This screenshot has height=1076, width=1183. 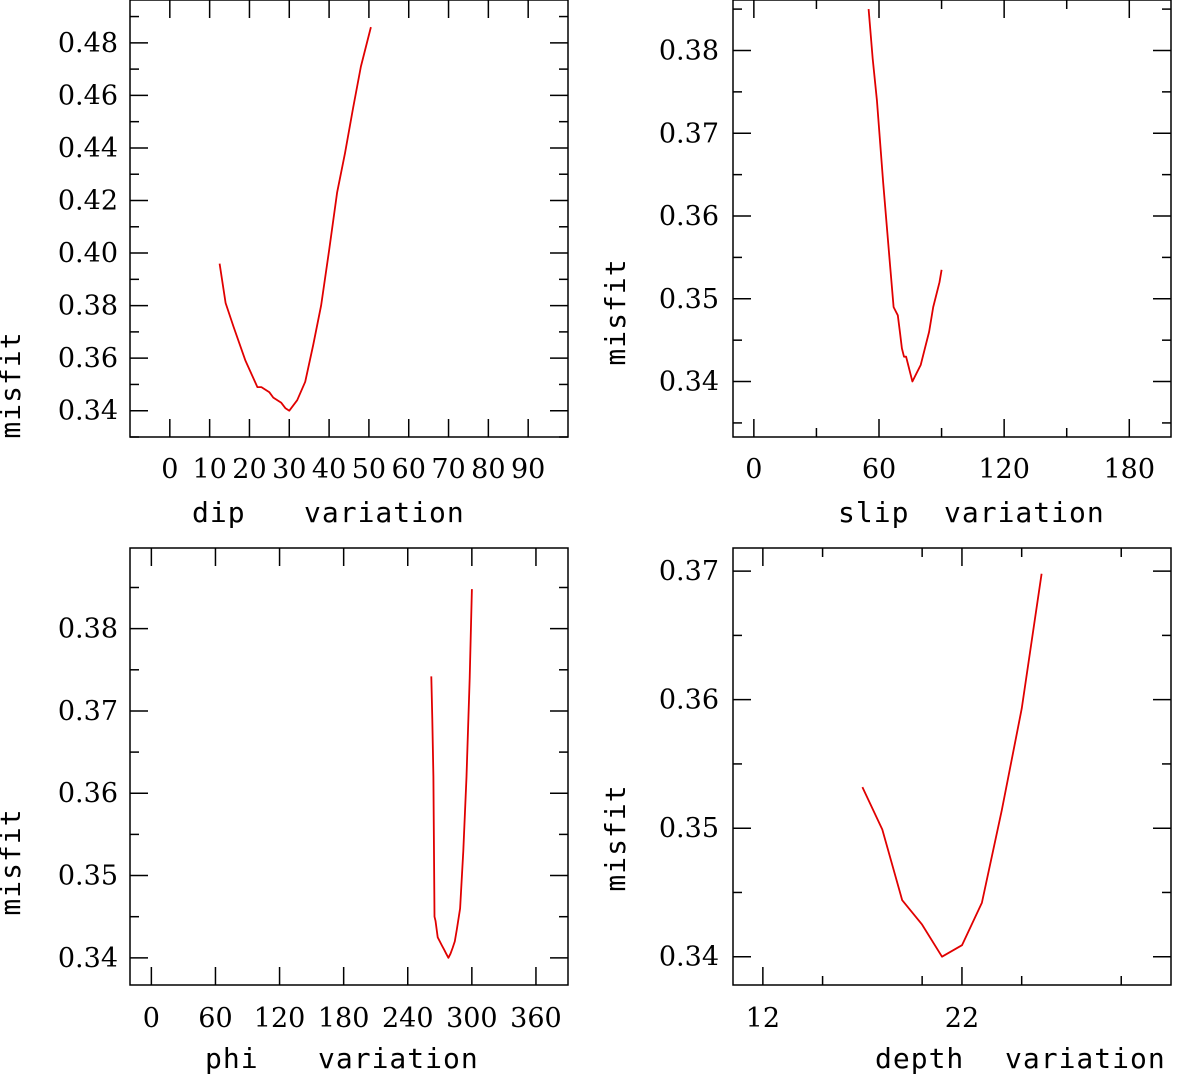 I want to click on y-tick-label: 0.46, so click(x=88, y=95).